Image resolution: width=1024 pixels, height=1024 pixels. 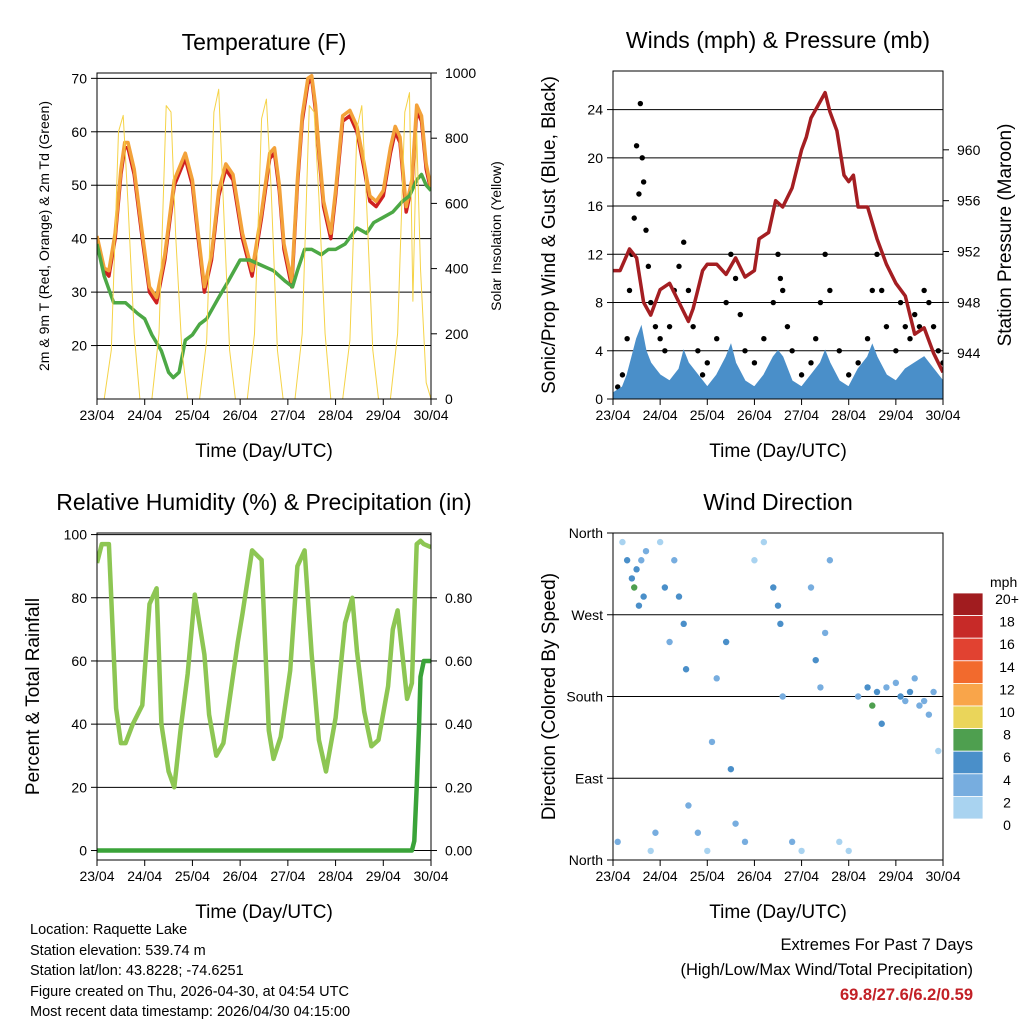 What do you see at coordinates (44, 236) in the screenshot?
I see `temperature-ylabel: 2m & 9m T (Red, Orange) & 2m Td (Green)` at bounding box center [44, 236].